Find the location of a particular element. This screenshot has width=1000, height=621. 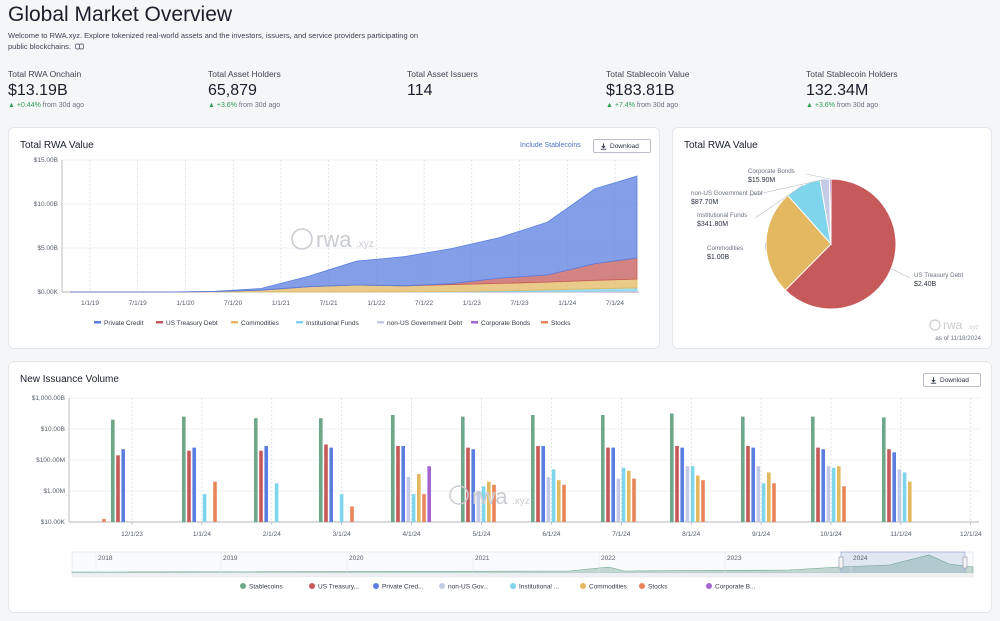

stat-value: $13.19B is located at coordinates (38, 90).